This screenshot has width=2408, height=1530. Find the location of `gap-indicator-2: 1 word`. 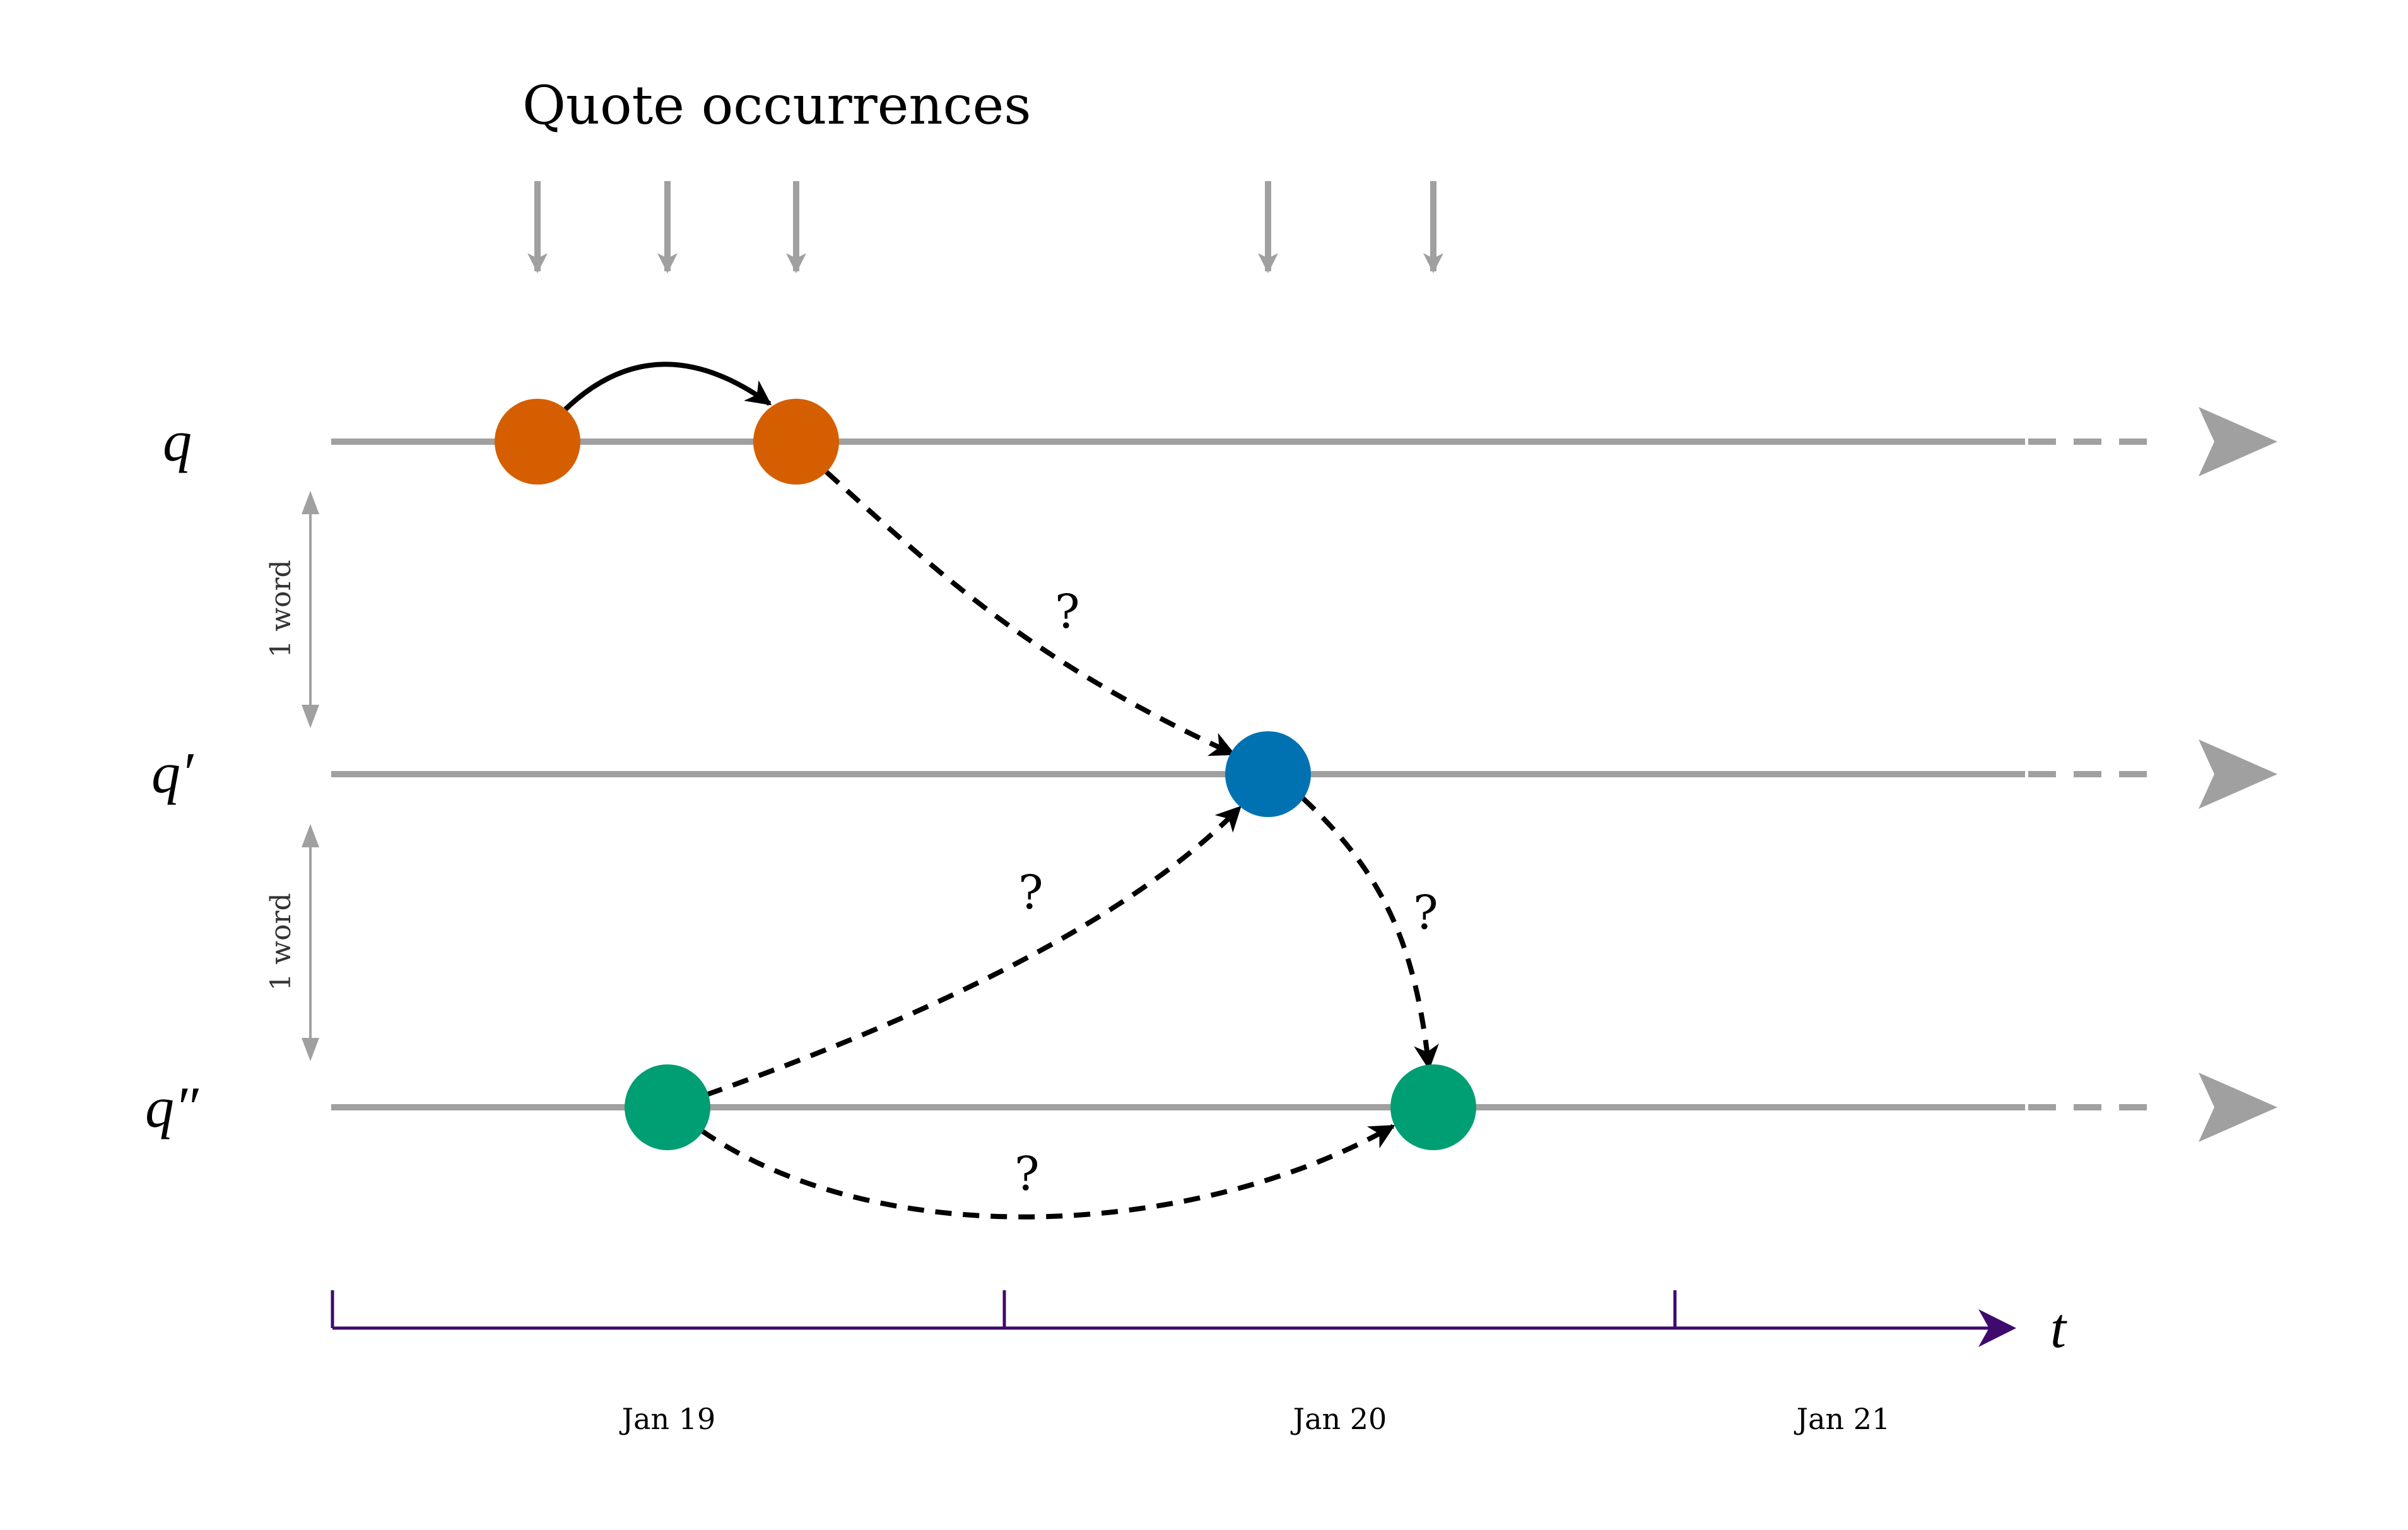

gap-indicator-2: 1 word is located at coordinates (292, 942).